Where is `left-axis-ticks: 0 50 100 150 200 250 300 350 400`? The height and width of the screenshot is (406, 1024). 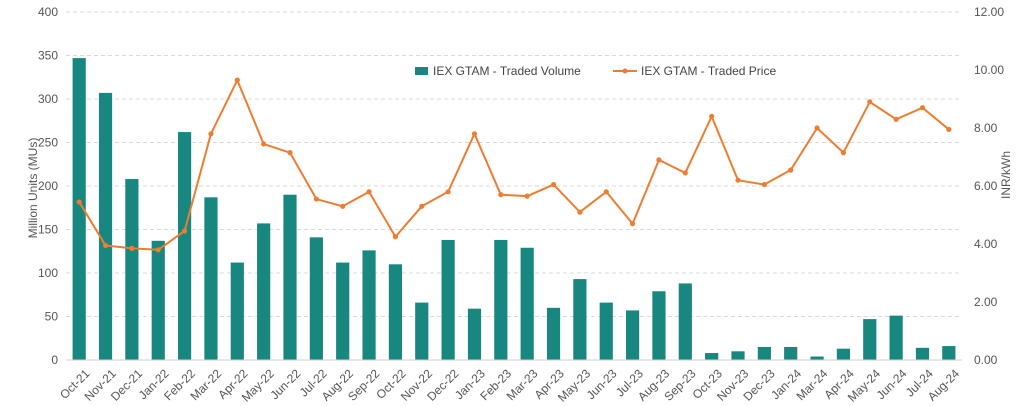
left-axis-ticks: 0 50 100 150 200 250 300 350 400 is located at coordinates (48, 186).